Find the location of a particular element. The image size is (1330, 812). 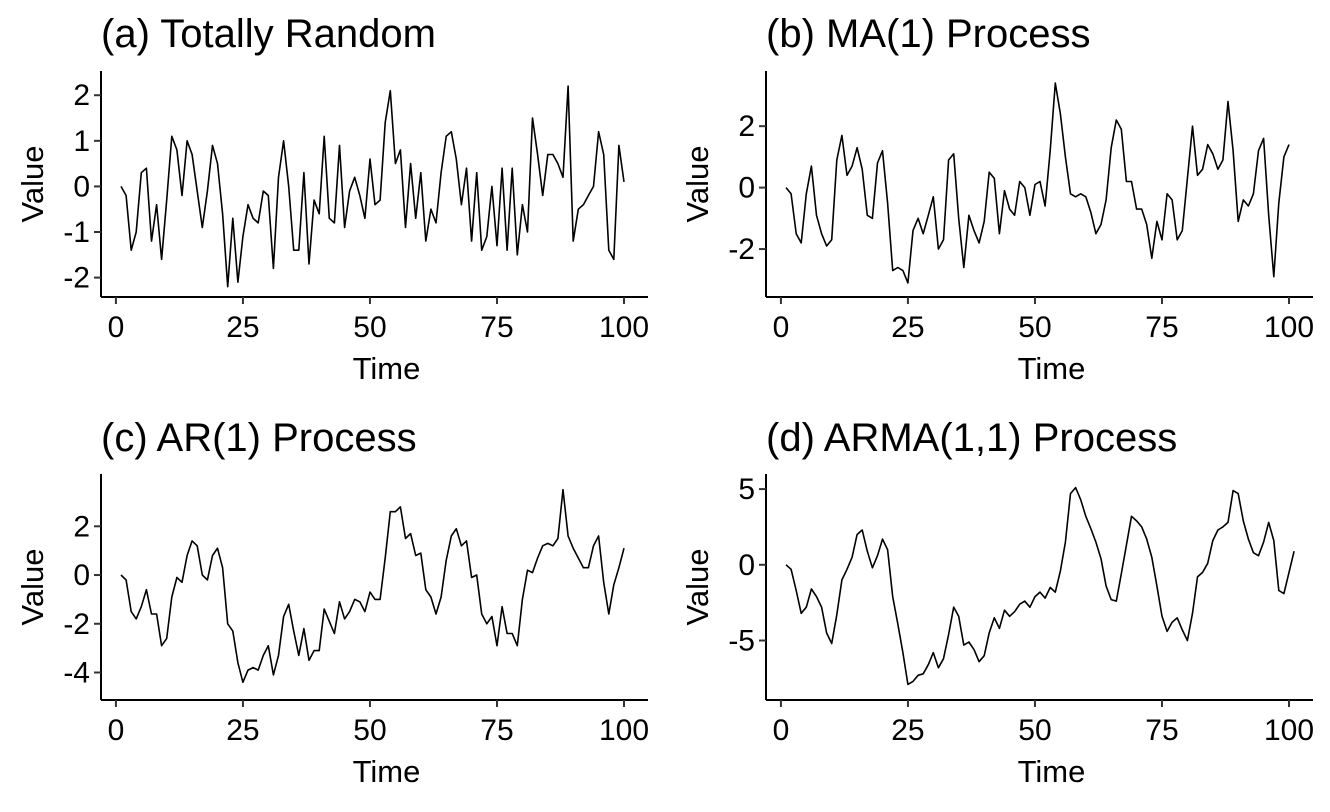

y-tick-label: -1 is located at coordinates (76, 232).